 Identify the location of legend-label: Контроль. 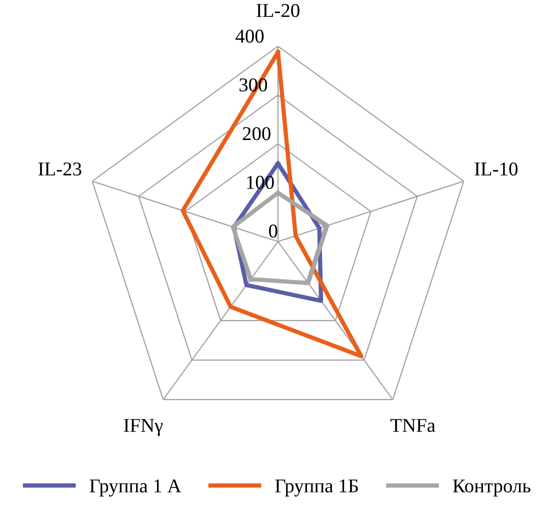
(491, 488).